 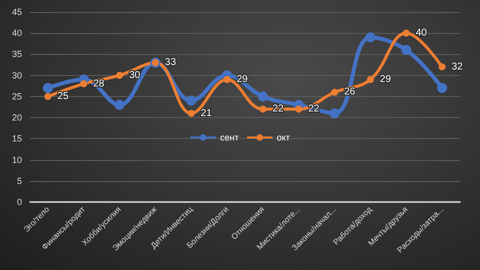 I want to click on y-tick-label: 45, so click(x=17, y=12).